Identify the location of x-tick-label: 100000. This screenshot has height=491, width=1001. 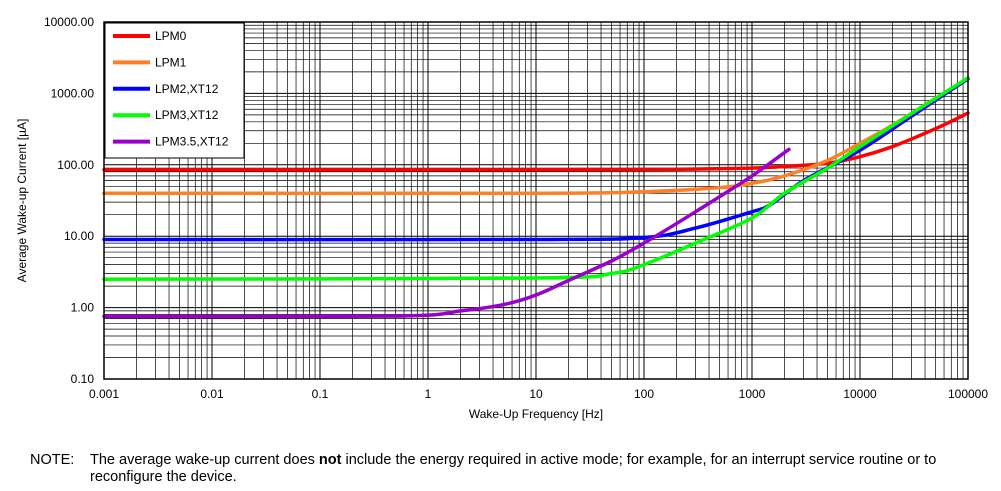
(968, 394).